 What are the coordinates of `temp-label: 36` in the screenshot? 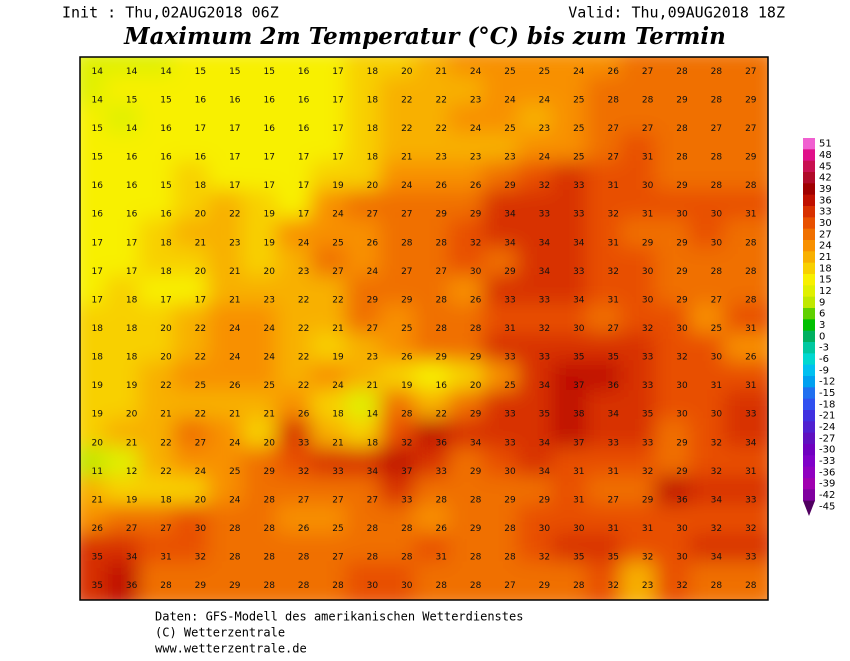 It's located at (132, 586).